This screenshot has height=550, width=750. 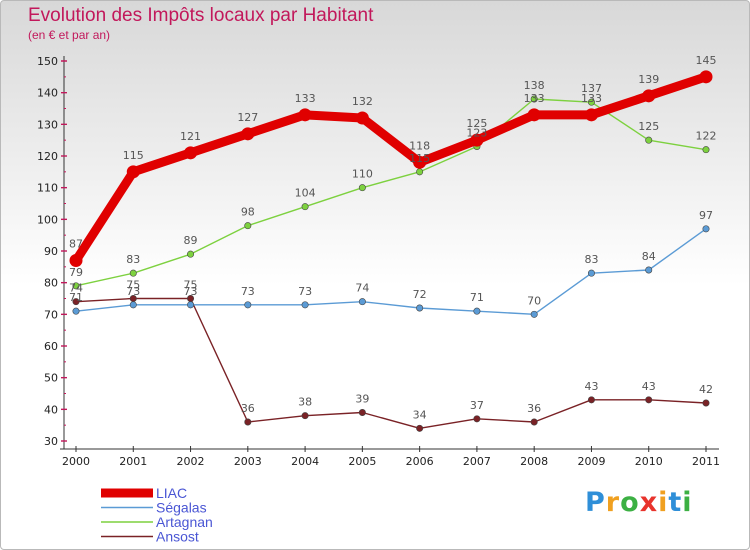 I want to click on x-tick-label: 2006, so click(x=420, y=461).